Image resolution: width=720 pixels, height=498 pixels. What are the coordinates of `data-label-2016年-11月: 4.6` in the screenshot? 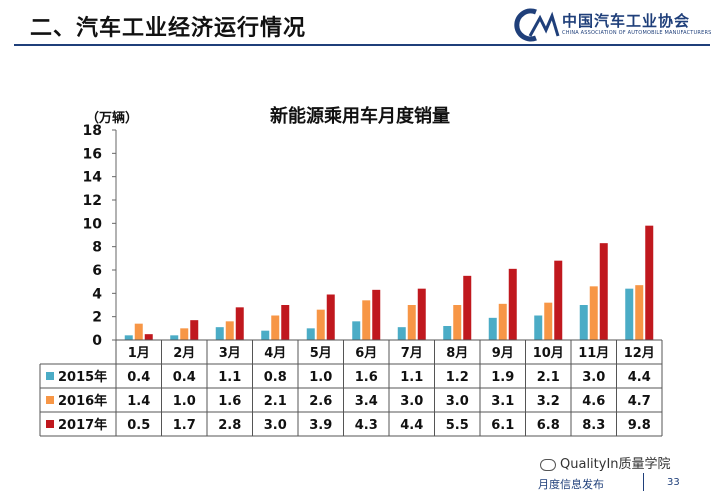 It's located at (593, 401).